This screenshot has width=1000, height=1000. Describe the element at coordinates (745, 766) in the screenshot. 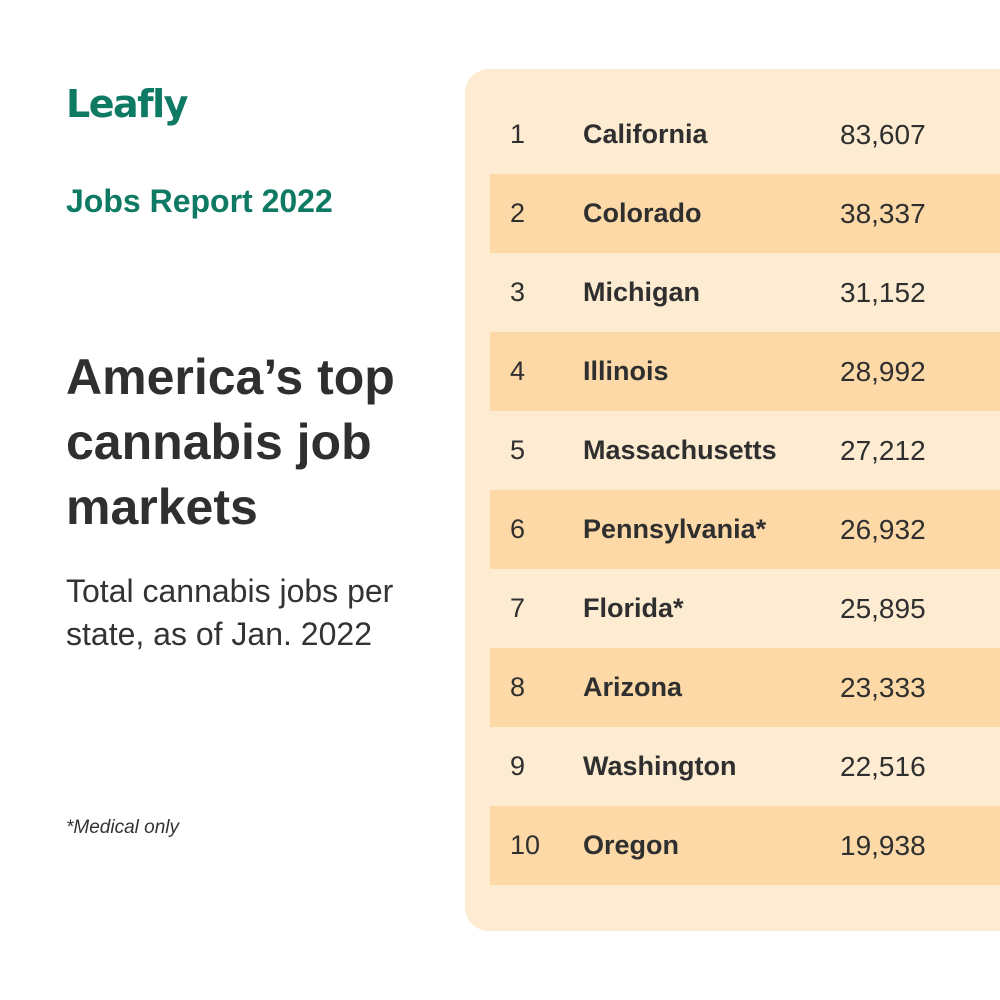

I see `table-row: 9 Washington 22,516` at that location.